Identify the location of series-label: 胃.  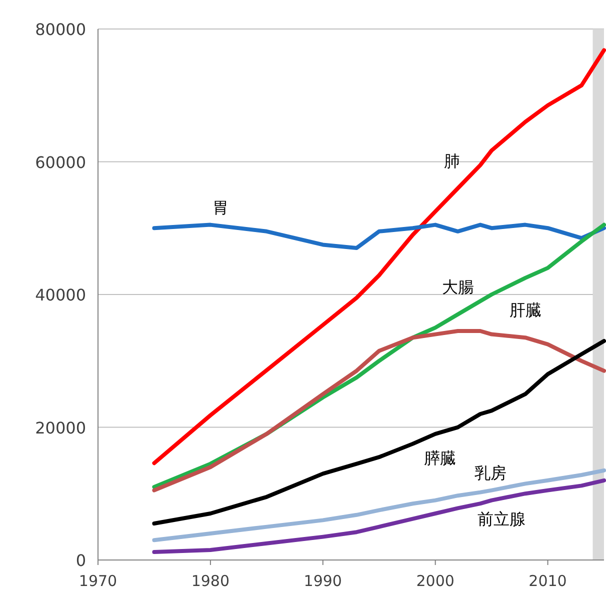
(220, 207).